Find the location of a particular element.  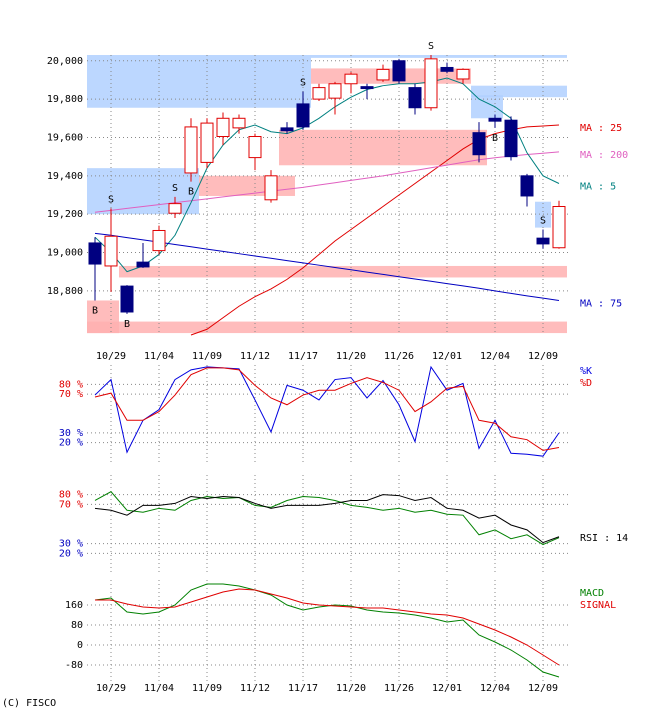

y-tick-label: 18,800 is located at coordinates (65, 291).